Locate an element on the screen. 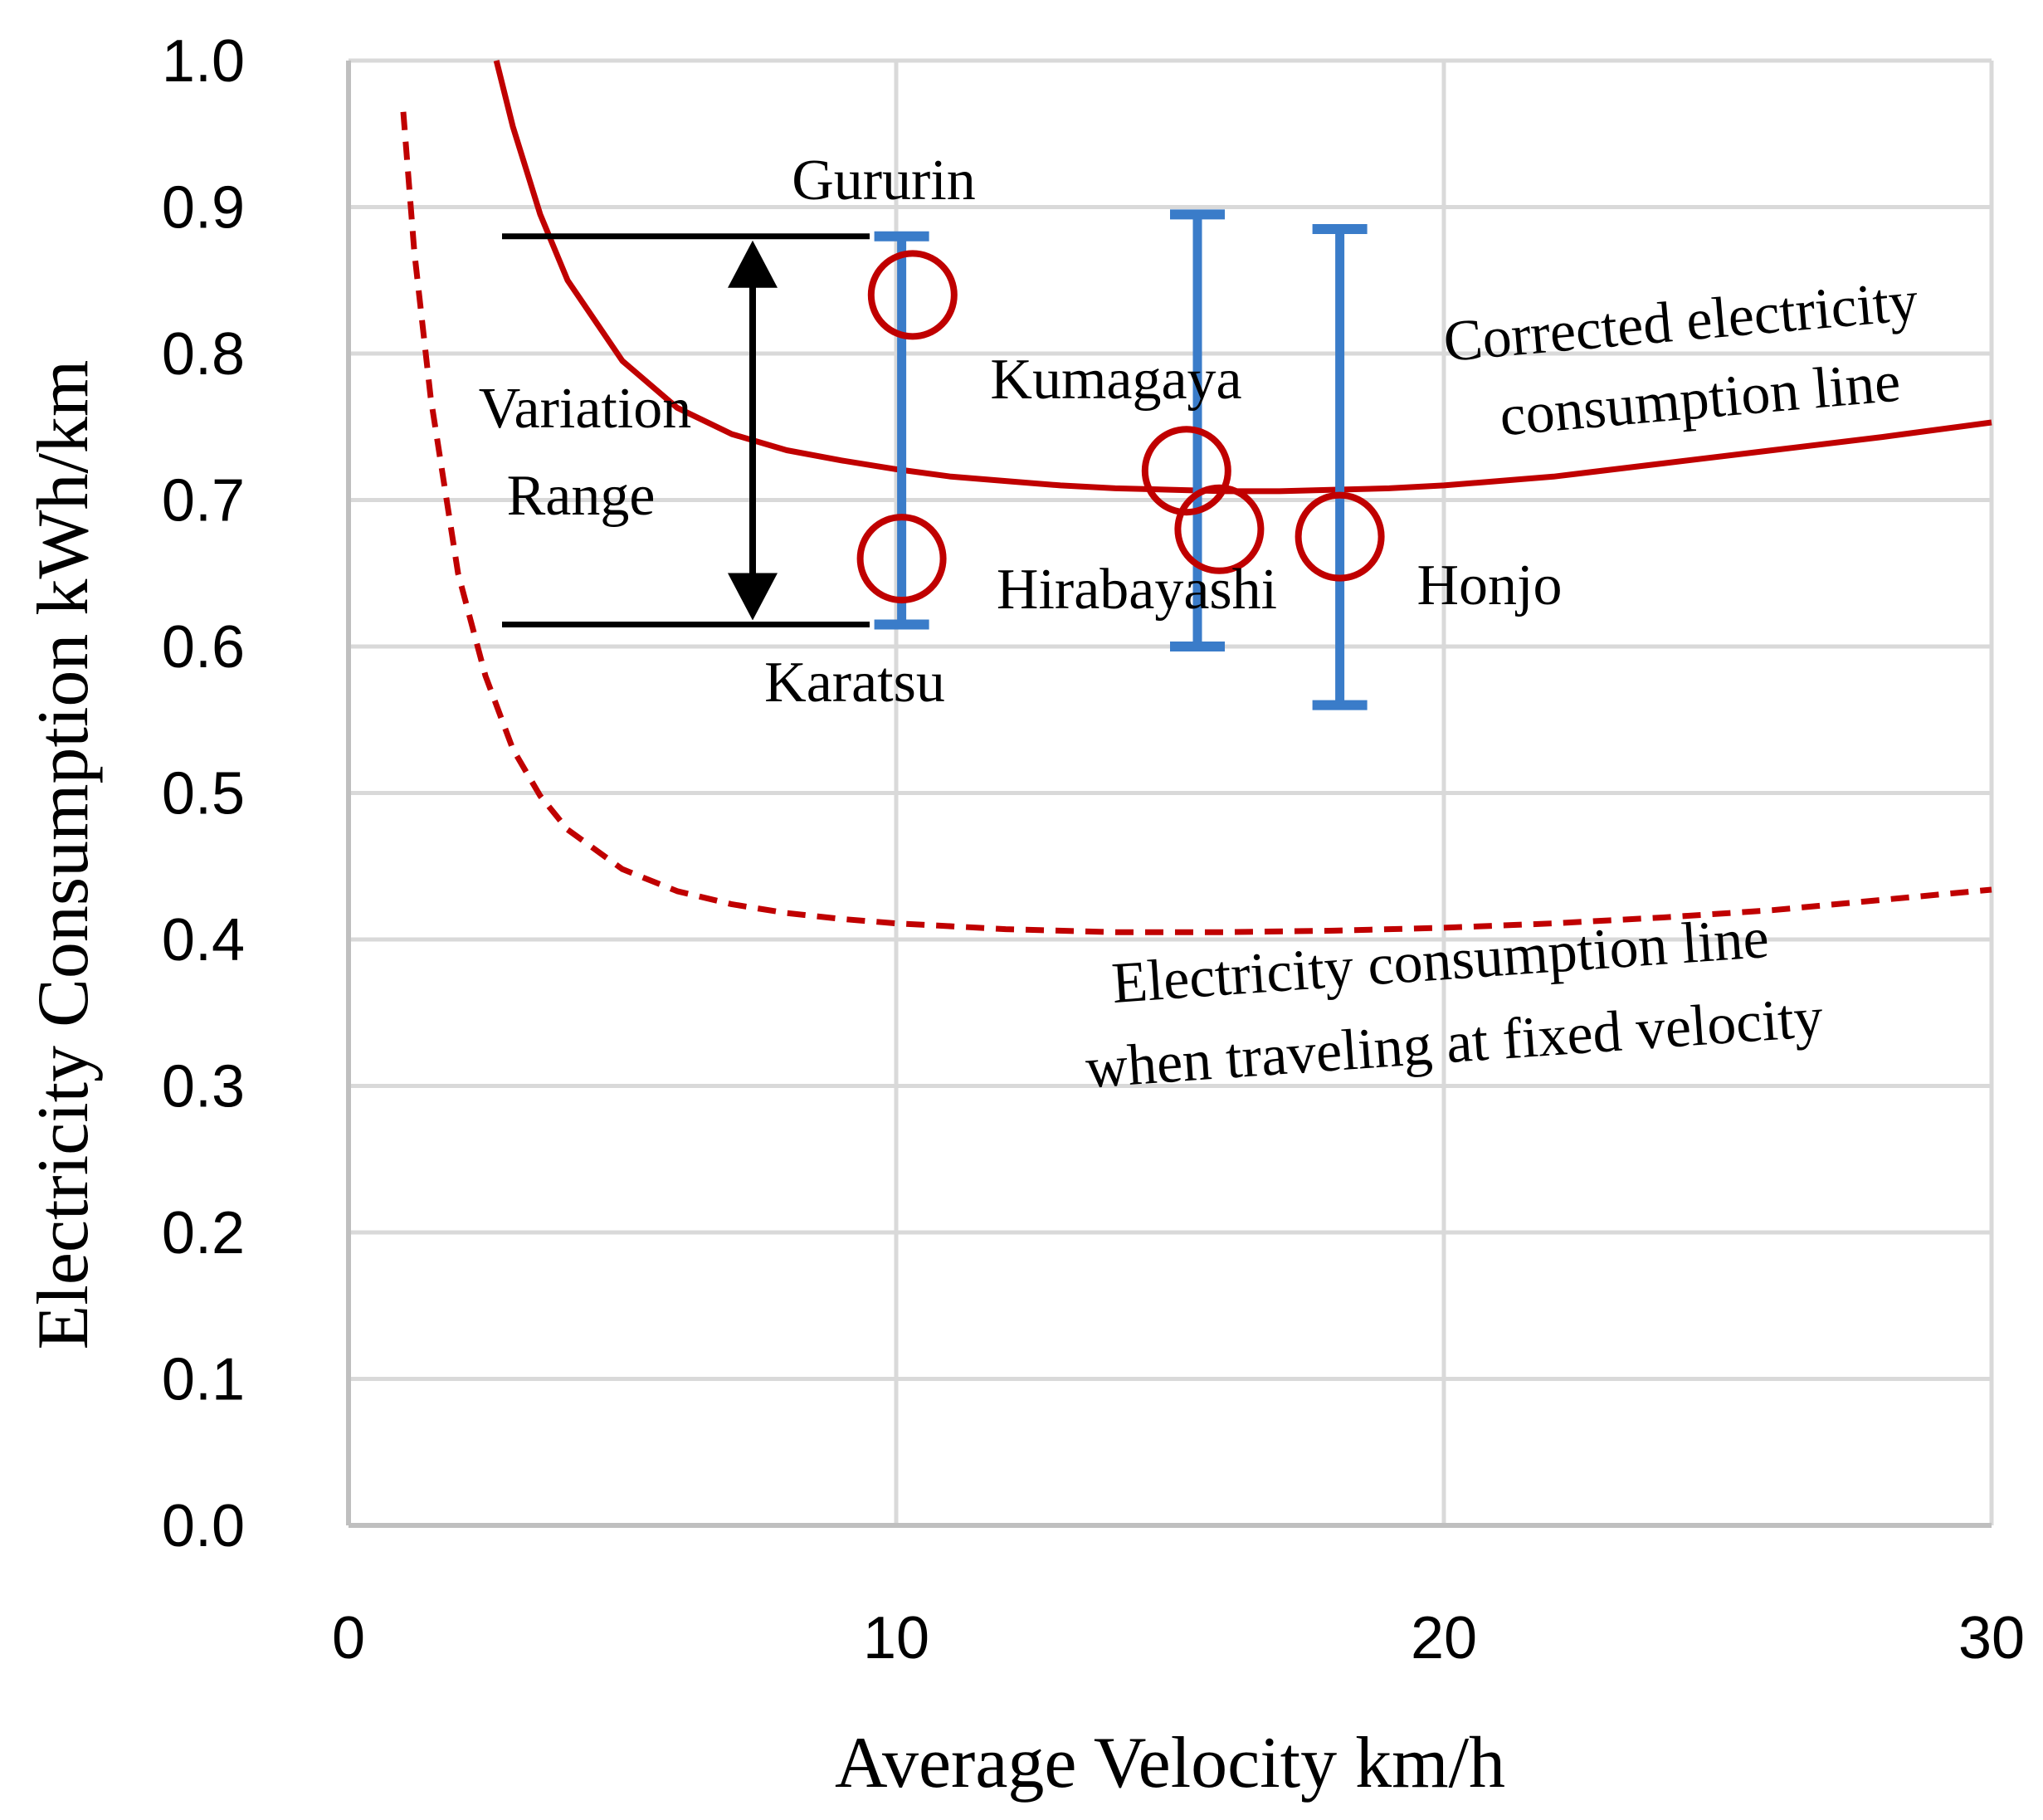  label-gururin: Gururin is located at coordinates (884, 180).